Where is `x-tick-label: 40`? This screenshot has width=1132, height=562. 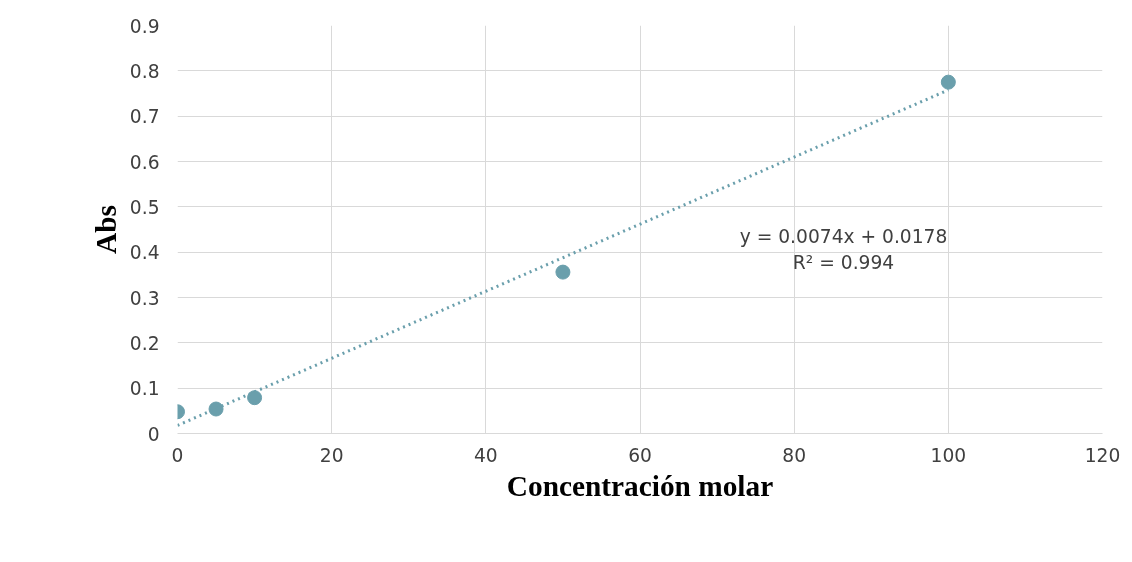
x-tick-label: 40 is located at coordinates (485, 455).